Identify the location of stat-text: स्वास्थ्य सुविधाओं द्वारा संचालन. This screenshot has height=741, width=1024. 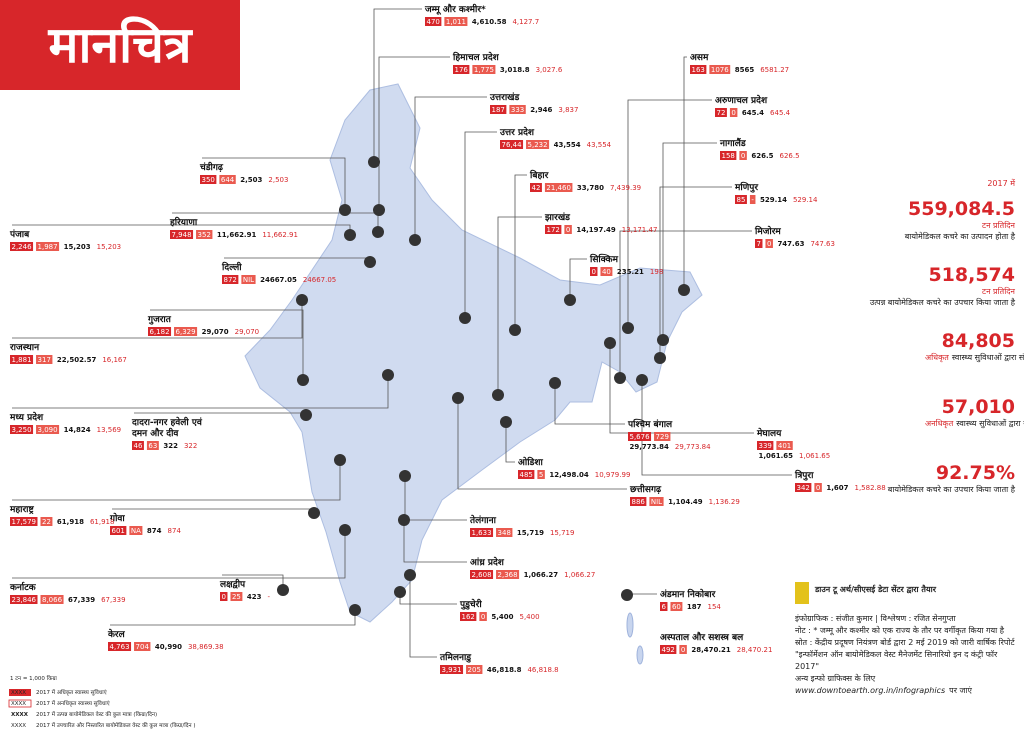
(990, 423).